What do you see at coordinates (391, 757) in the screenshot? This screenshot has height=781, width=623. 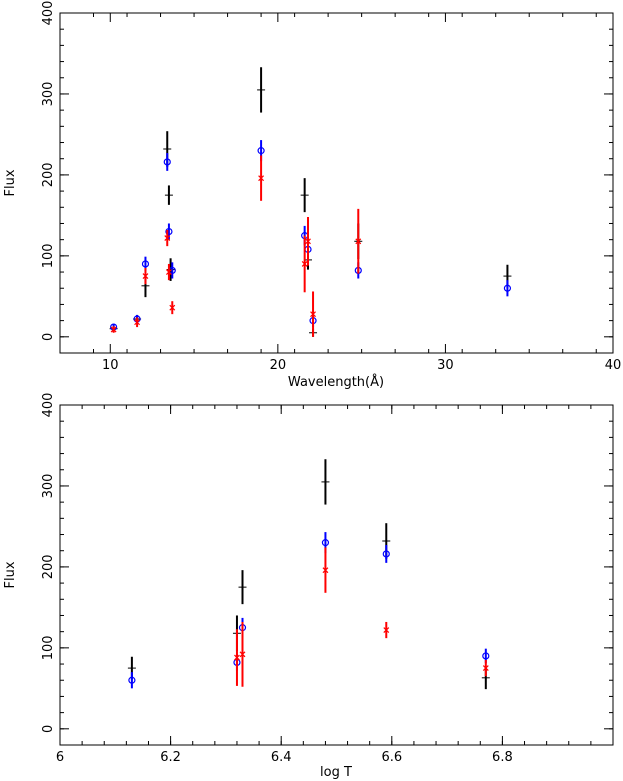 I see `x-tick-label: 6.6` at bounding box center [391, 757].